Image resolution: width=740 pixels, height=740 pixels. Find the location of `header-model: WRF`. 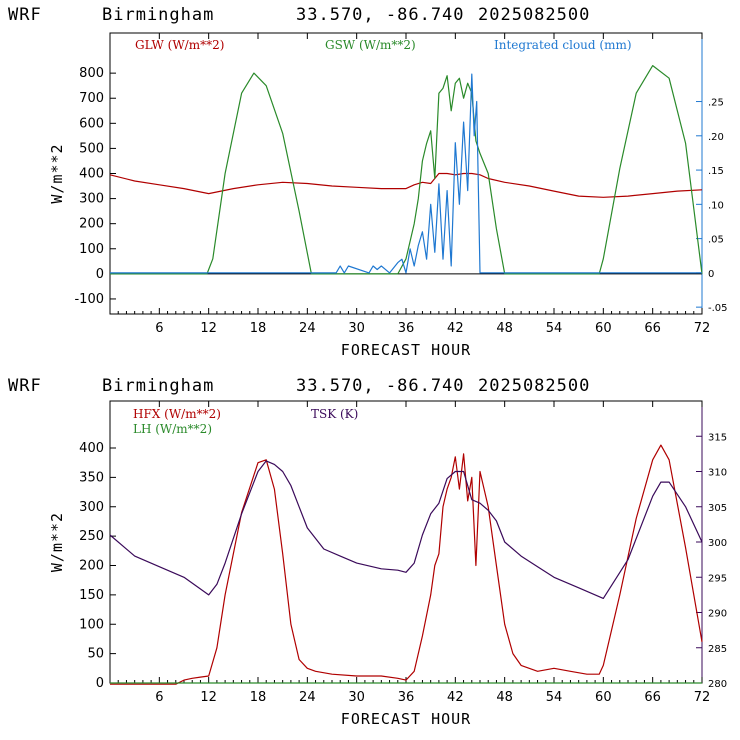

header-model: WRF is located at coordinates (25, 15).